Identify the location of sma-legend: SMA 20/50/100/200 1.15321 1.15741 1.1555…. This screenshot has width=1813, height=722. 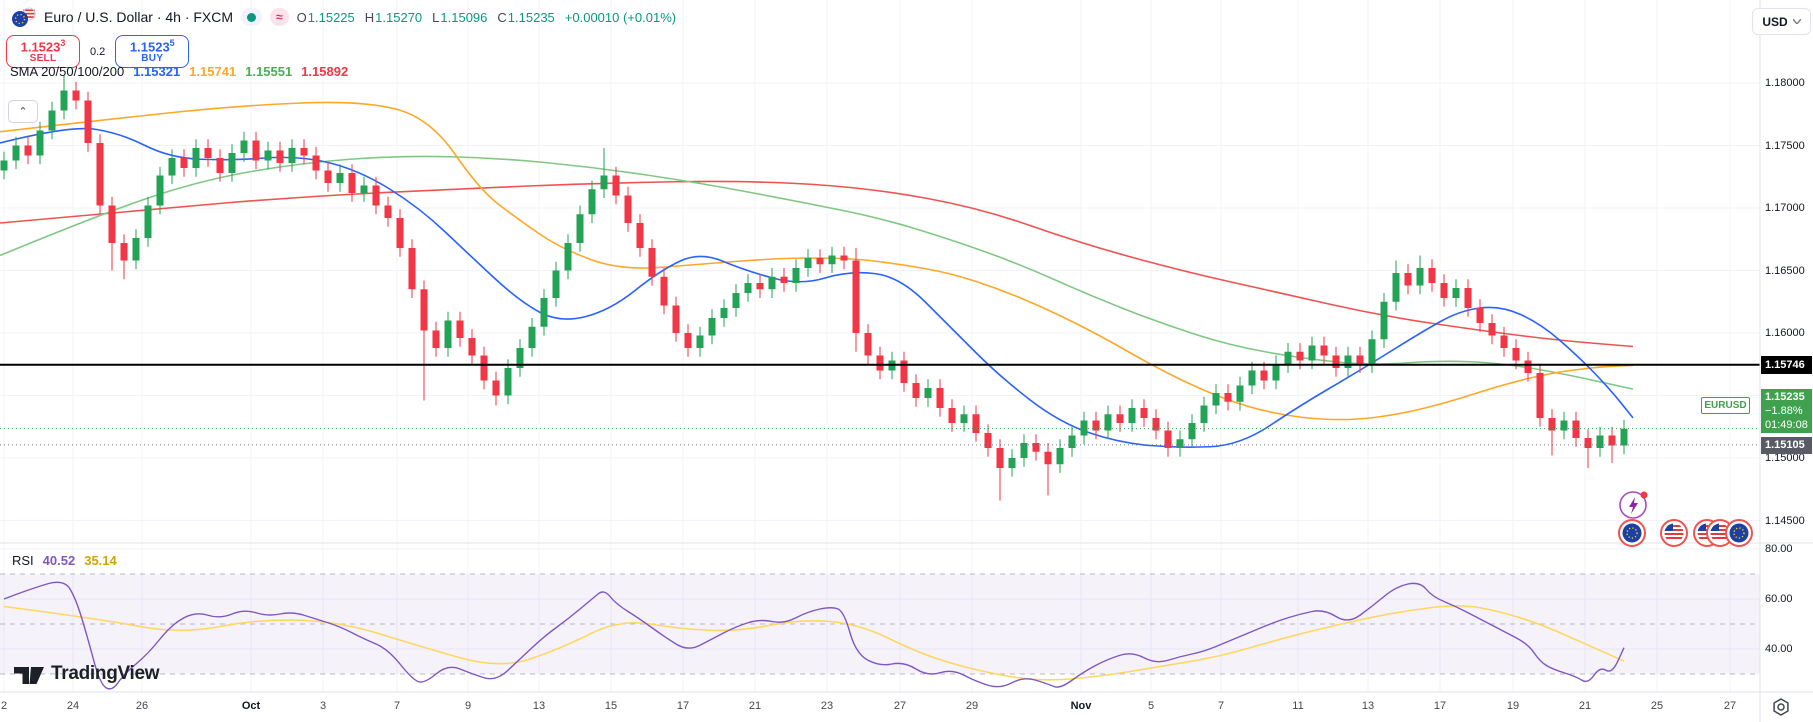
(179, 71).